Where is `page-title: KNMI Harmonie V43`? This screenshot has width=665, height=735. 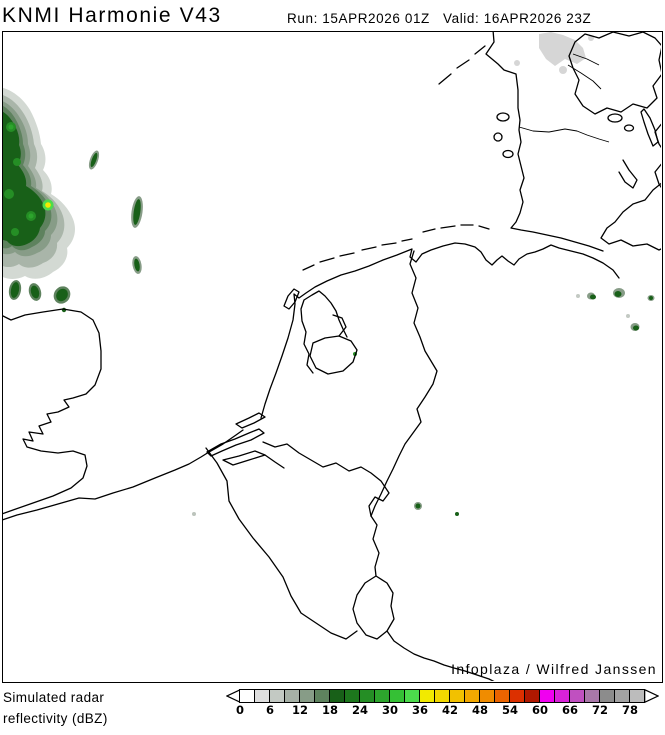
page-title: KNMI Harmonie V43 is located at coordinates (112, 15).